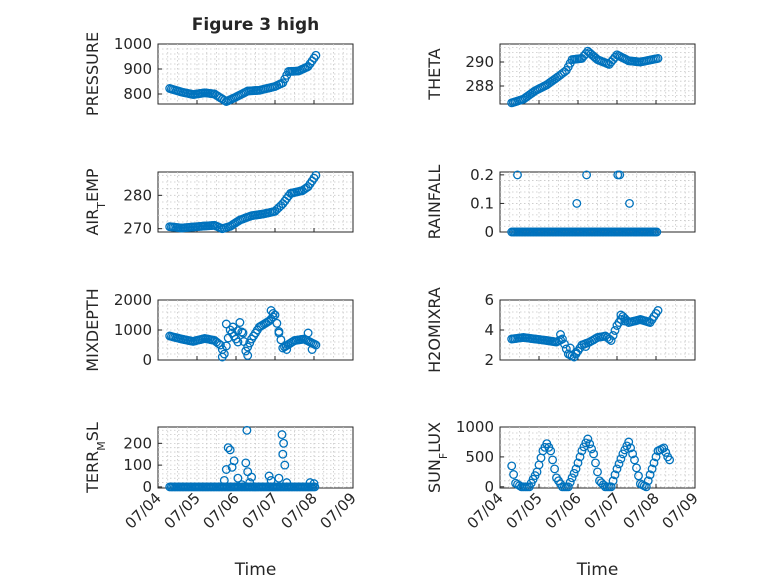 This screenshot has height=583, width=778. I want to click on y-tick-label: 2, so click(489, 360).